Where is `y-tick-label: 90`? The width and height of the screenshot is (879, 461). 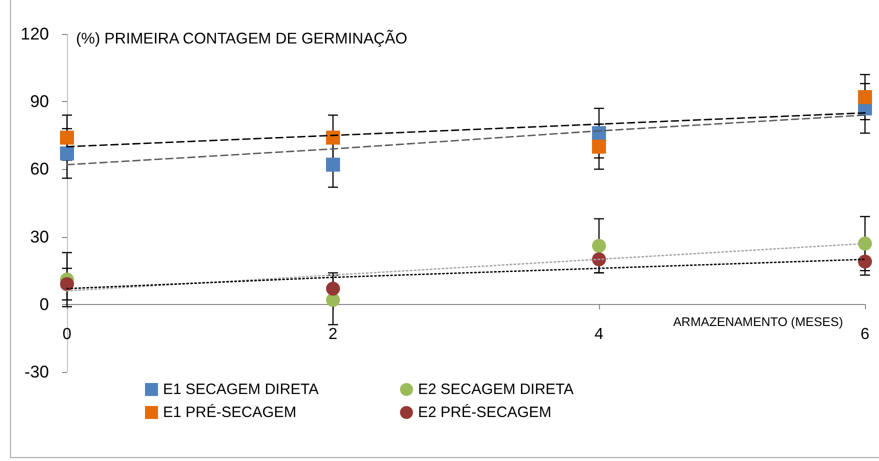 y-tick-label: 90 is located at coordinates (39, 102).